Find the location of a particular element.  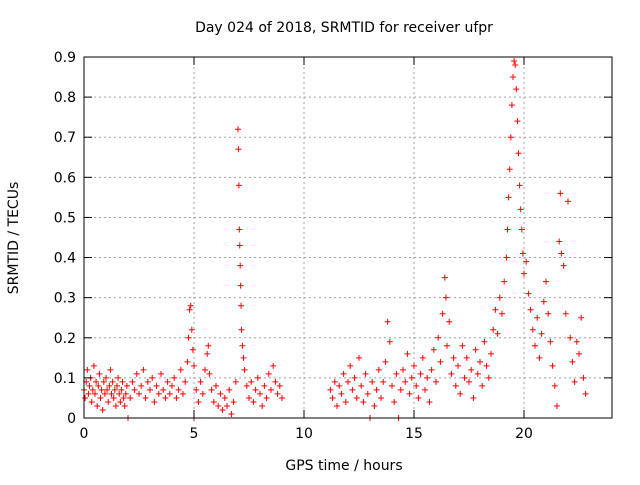

y-tick-label: 0.9 is located at coordinates (65, 58).